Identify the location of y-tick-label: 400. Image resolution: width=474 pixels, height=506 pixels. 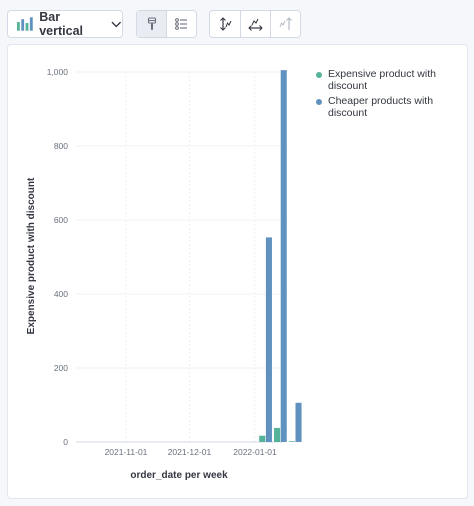
(61, 294).